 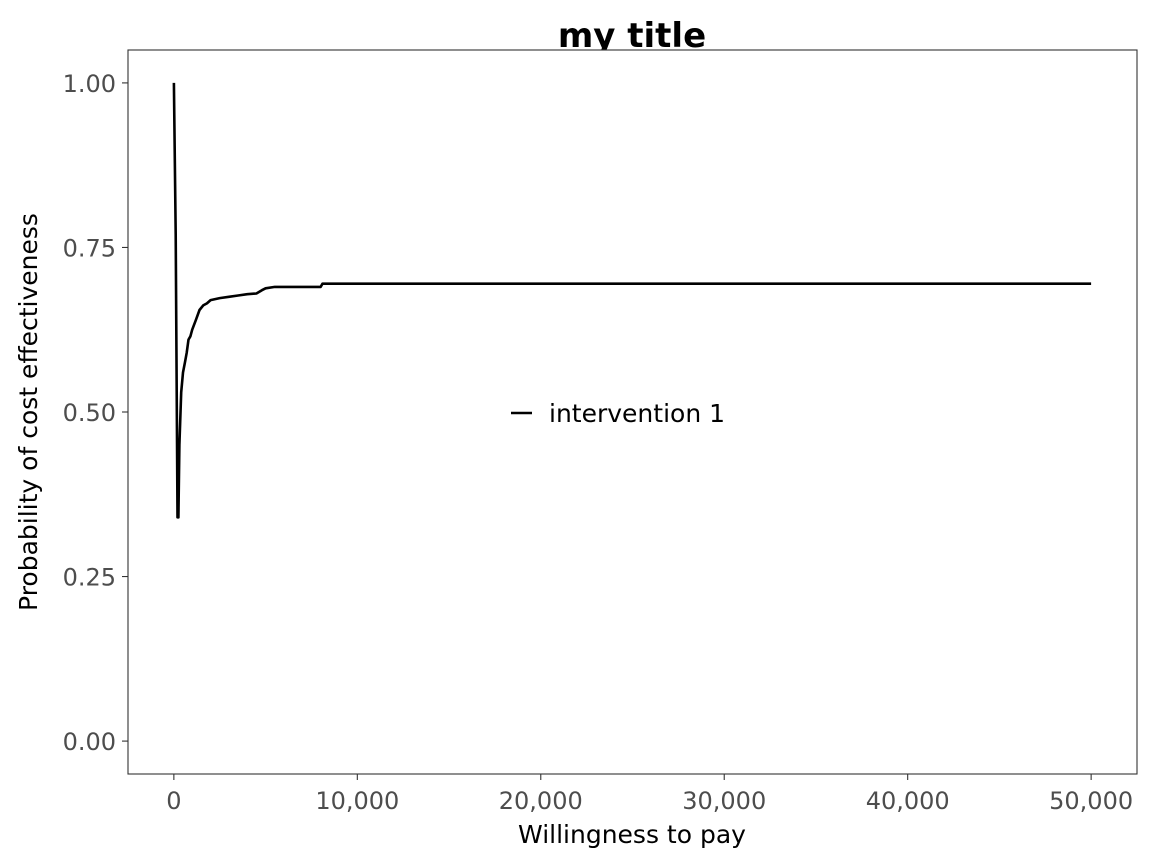 What do you see at coordinates (541, 801) in the screenshot?
I see `x-tick-label: 20,000` at bounding box center [541, 801].